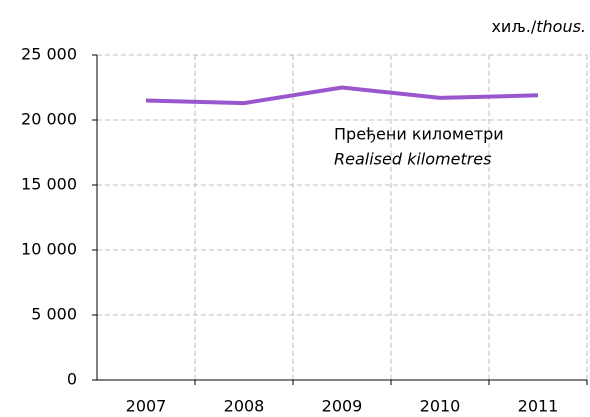 The image size is (590, 417). What do you see at coordinates (244, 406) in the screenshot?
I see `x-tick-label: 2008` at bounding box center [244, 406].